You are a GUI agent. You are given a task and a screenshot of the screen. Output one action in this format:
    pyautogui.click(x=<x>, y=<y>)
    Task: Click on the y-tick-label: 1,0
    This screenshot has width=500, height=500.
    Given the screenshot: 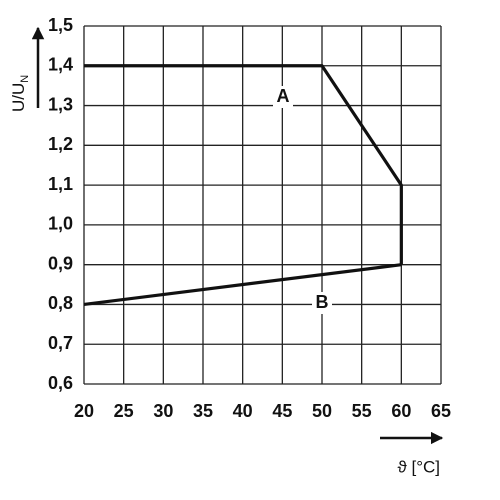 What is the action you would take?
    pyautogui.click(x=60, y=224)
    